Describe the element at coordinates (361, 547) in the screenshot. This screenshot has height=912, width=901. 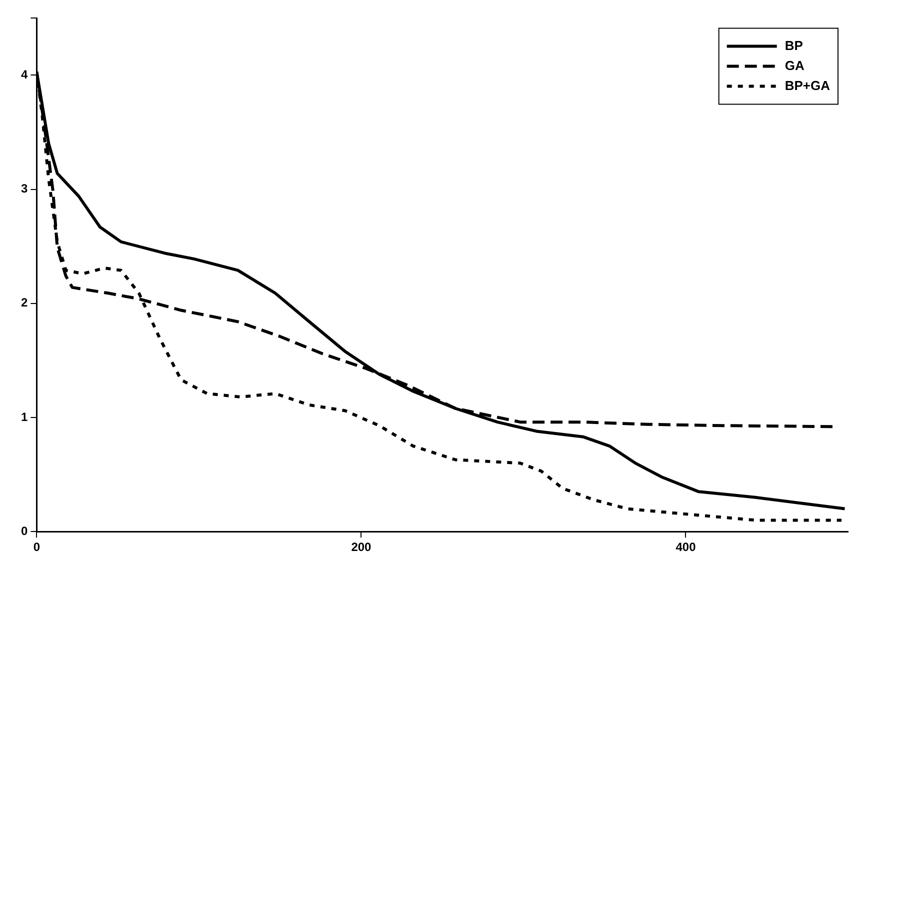
I see `x-tick-label: 200` at that location.